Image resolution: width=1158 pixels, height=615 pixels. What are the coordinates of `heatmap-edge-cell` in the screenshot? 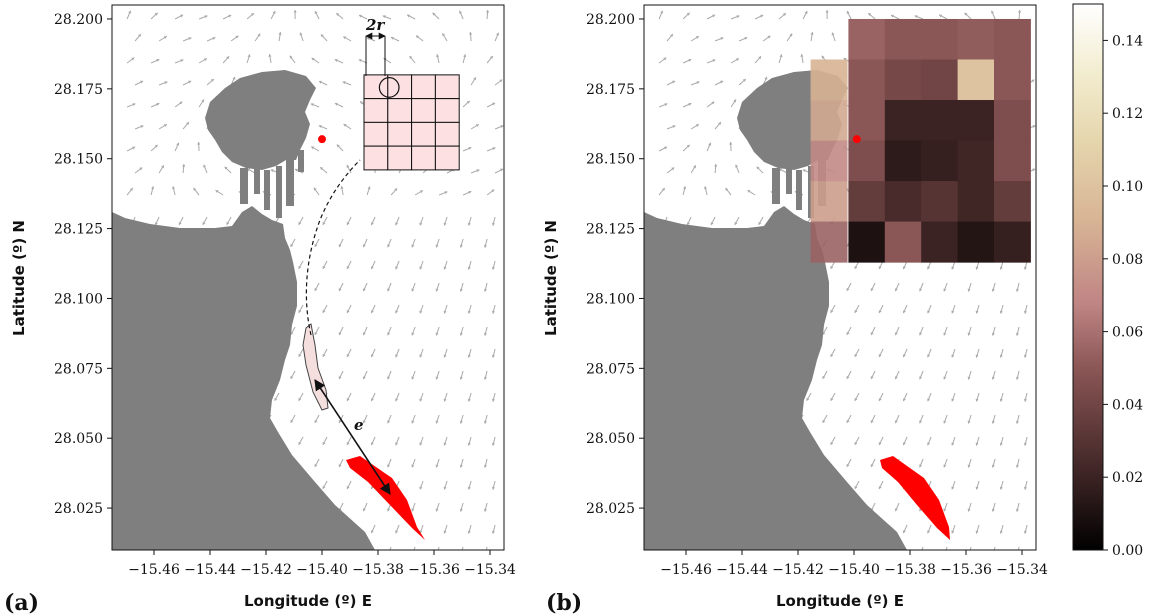 It's located at (829, 80).